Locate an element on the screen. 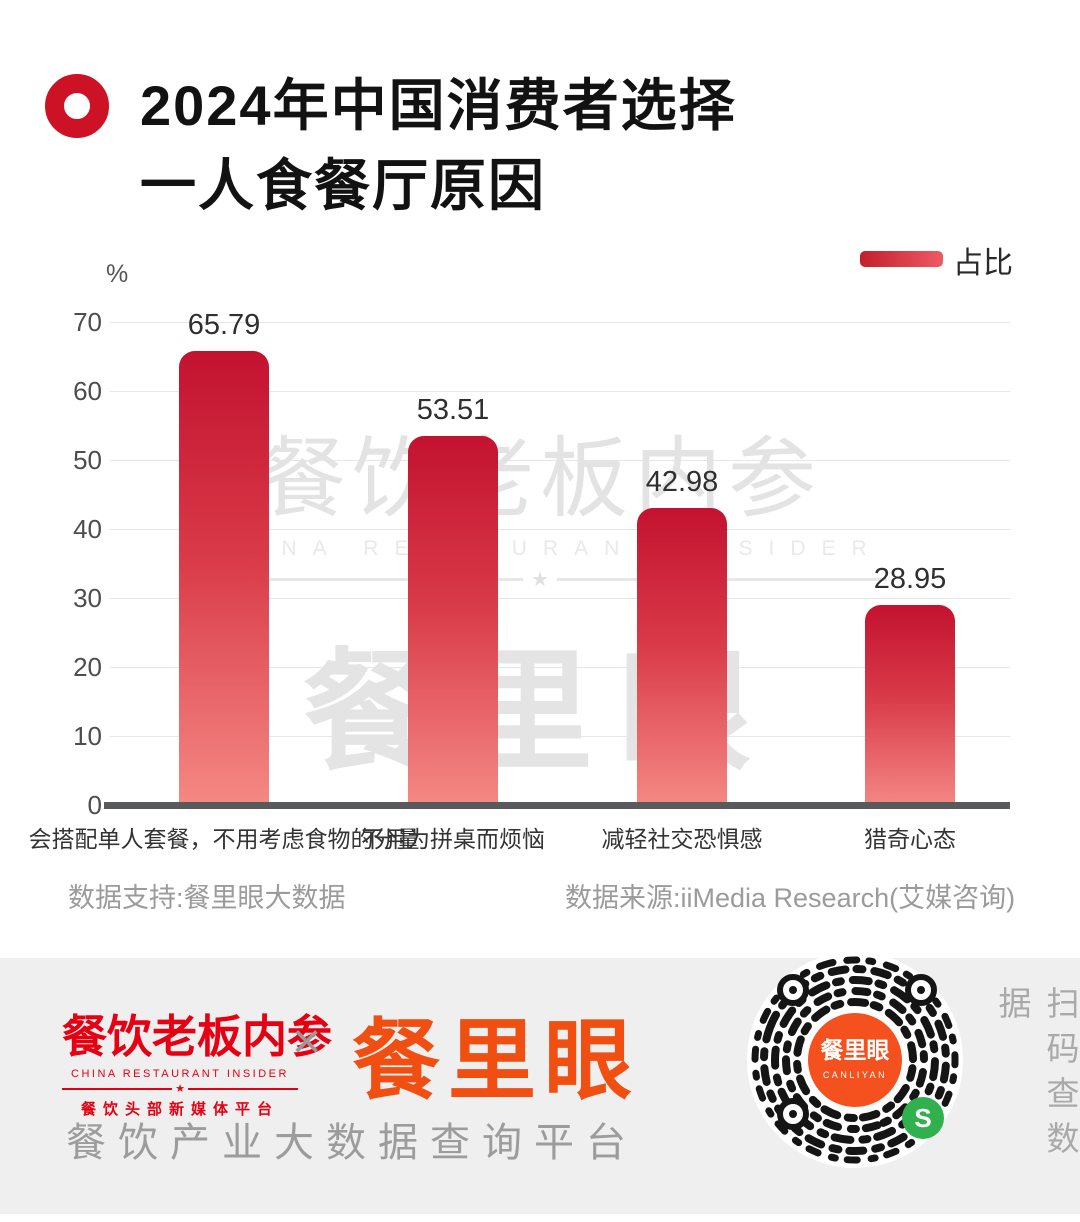 The image size is (1080, 1222). category-label-0: 会搭配单人套餐，不用考虑食物的分量 is located at coordinates (224, 839).